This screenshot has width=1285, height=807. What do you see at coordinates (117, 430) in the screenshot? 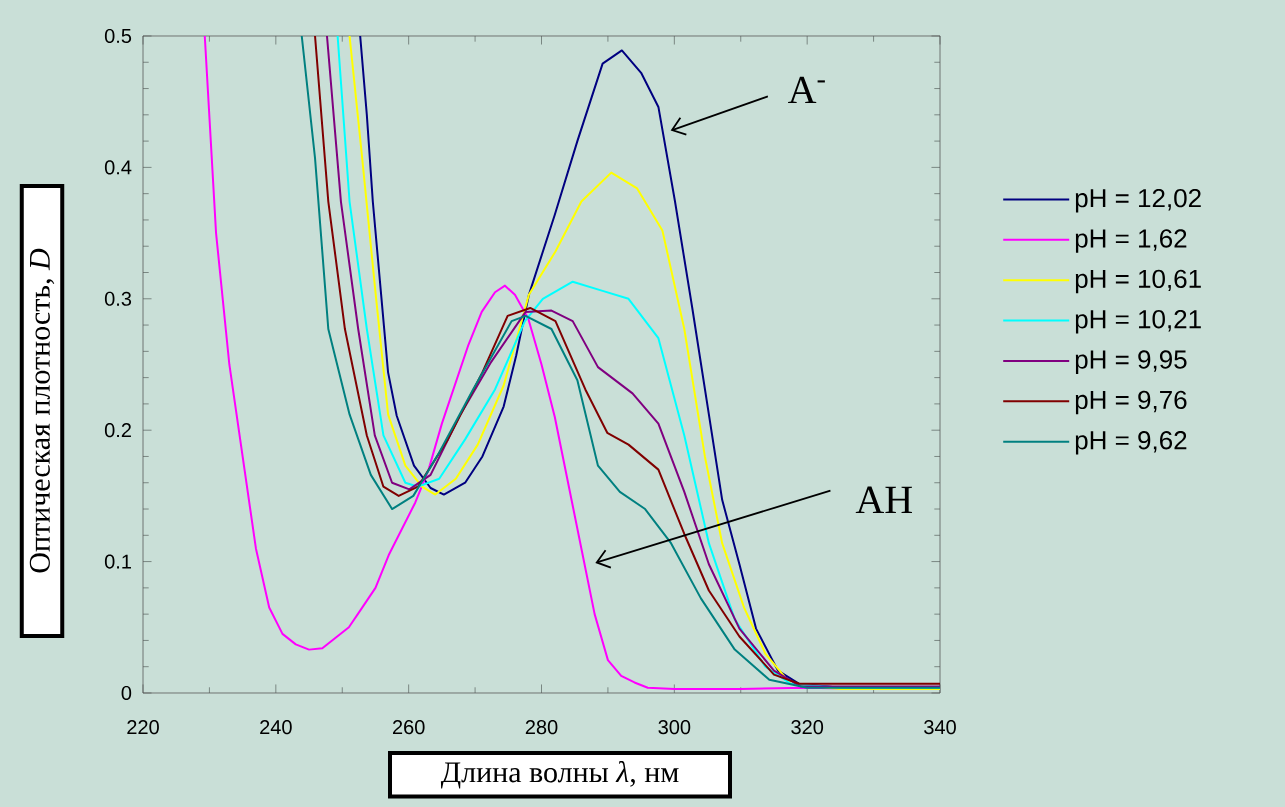
I see `y-tick-label: 0.2` at bounding box center [117, 430].